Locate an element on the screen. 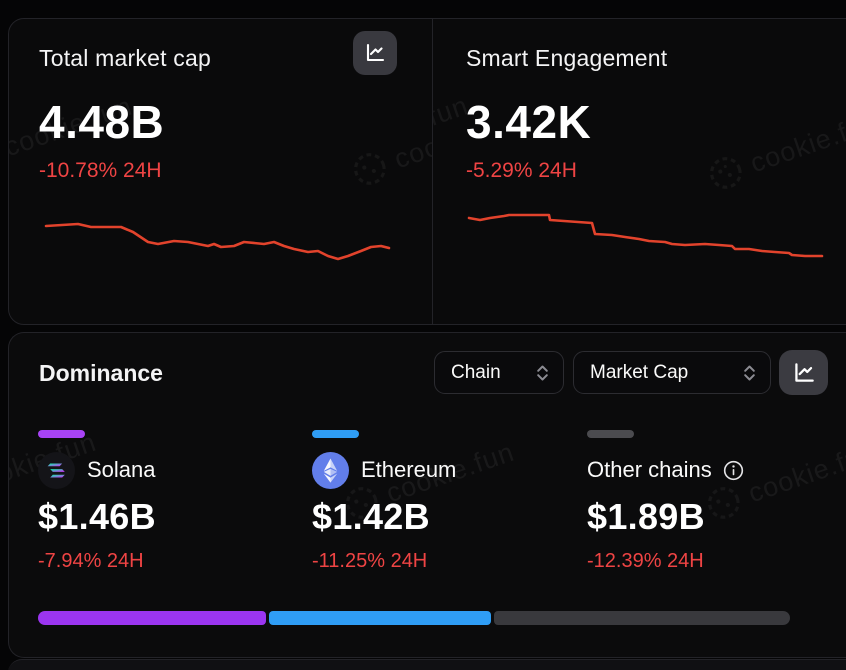  dominance-chart-button is located at coordinates (803, 372).